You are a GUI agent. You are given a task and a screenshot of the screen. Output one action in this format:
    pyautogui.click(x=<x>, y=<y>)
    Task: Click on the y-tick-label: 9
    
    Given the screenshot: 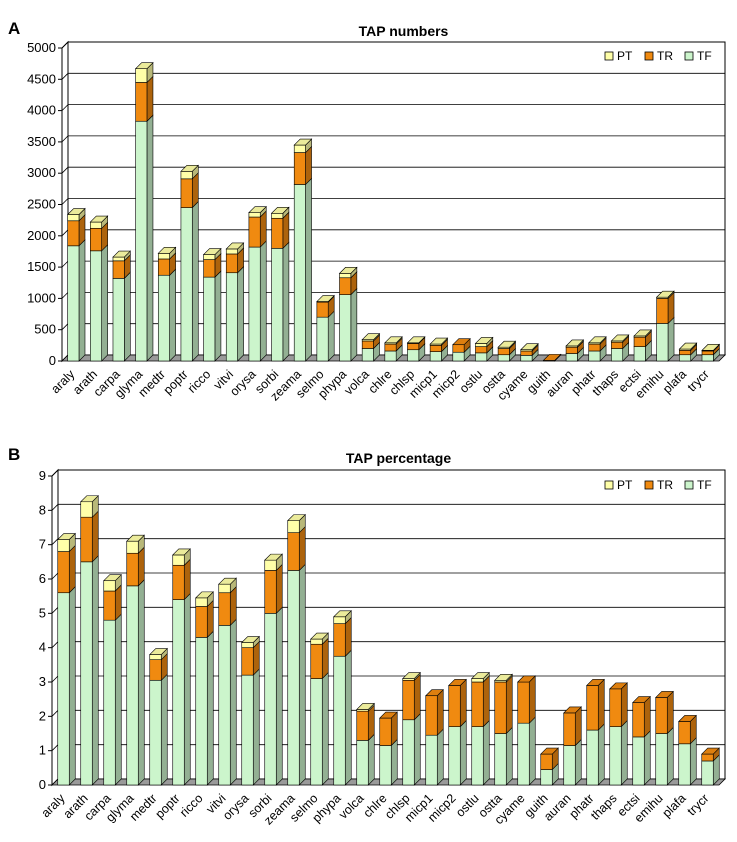 What is the action you would take?
    pyautogui.click(x=42, y=475)
    